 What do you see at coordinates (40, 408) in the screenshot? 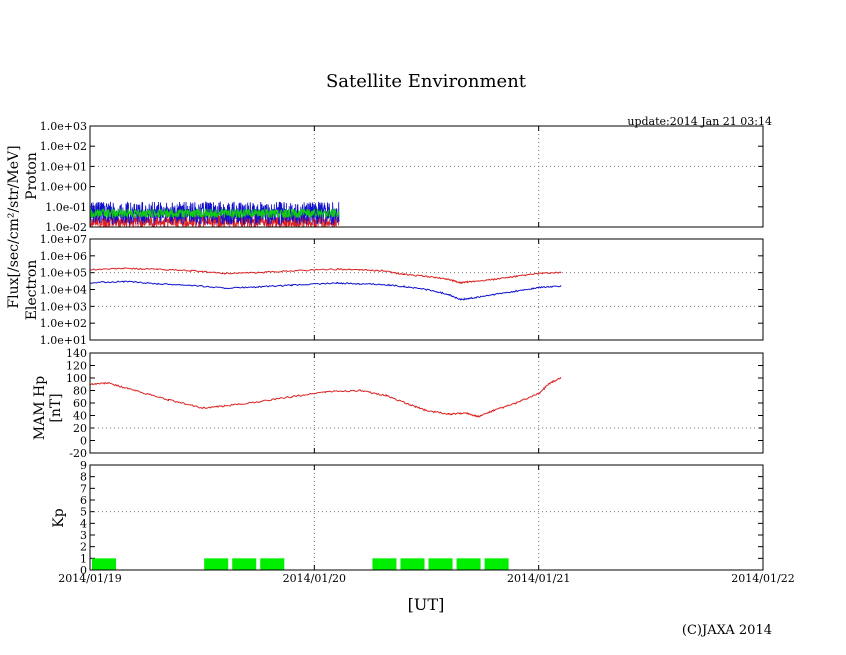
I see `mam-axis-label: MAM Hp` at bounding box center [40, 408].